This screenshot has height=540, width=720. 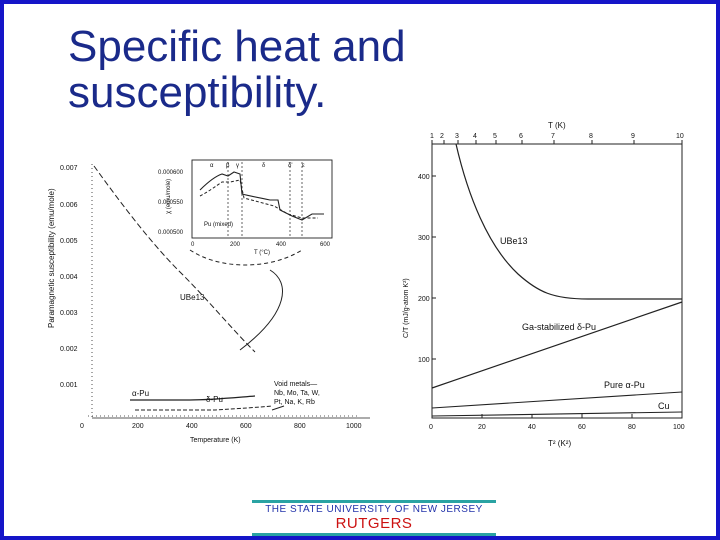 I want to click on right-xtick-40: 40, so click(x=532, y=427).